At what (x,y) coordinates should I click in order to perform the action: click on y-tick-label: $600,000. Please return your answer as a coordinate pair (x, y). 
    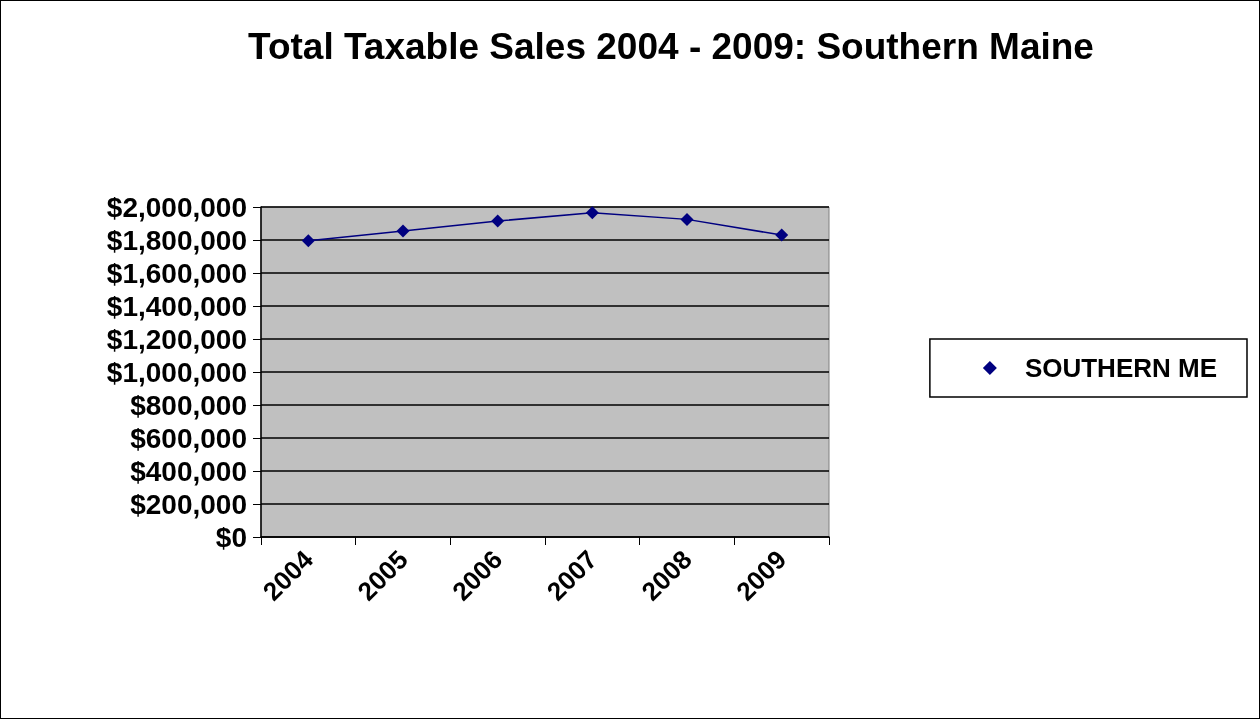
    Looking at the image, I should click on (188, 438).